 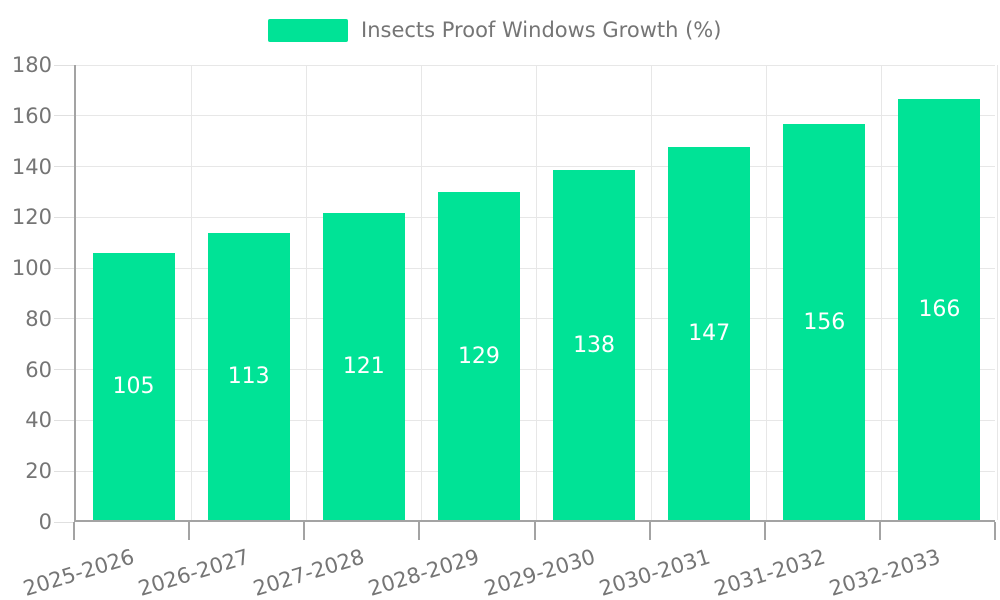 What do you see at coordinates (38, 369) in the screenshot?
I see `y-axis-label: 60` at bounding box center [38, 369].